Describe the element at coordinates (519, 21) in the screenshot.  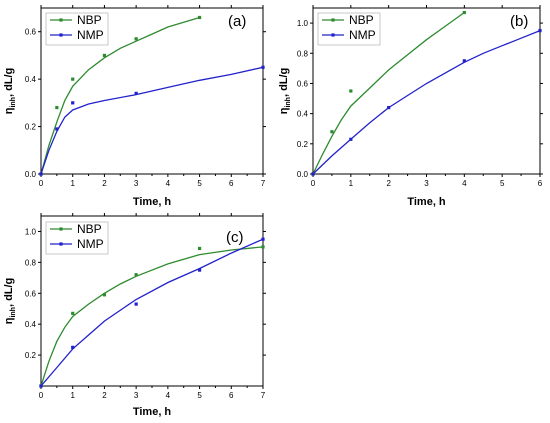
I see `panel-label: (b)` at that location.